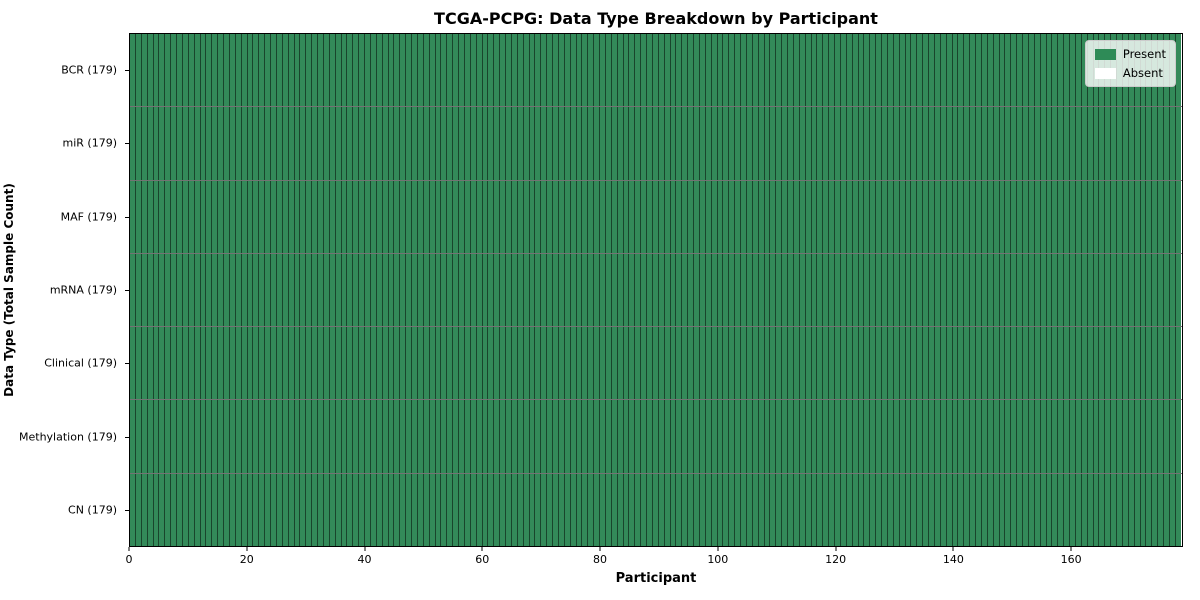 This screenshot has width=1200, height=600. Describe the element at coordinates (482, 559) in the screenshot. I see `x-tick-label: 60` at that location.